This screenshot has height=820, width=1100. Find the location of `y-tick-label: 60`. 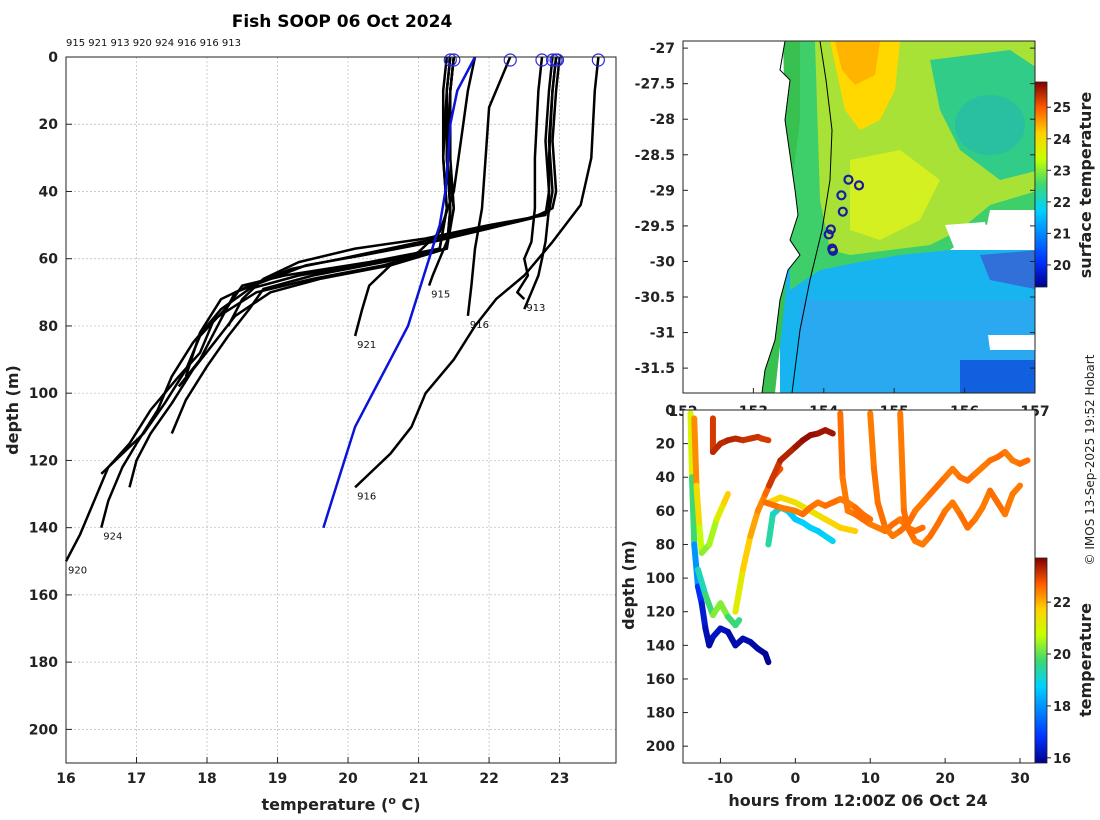

y-tick-label: 60 is located at coordinates (49, 260).